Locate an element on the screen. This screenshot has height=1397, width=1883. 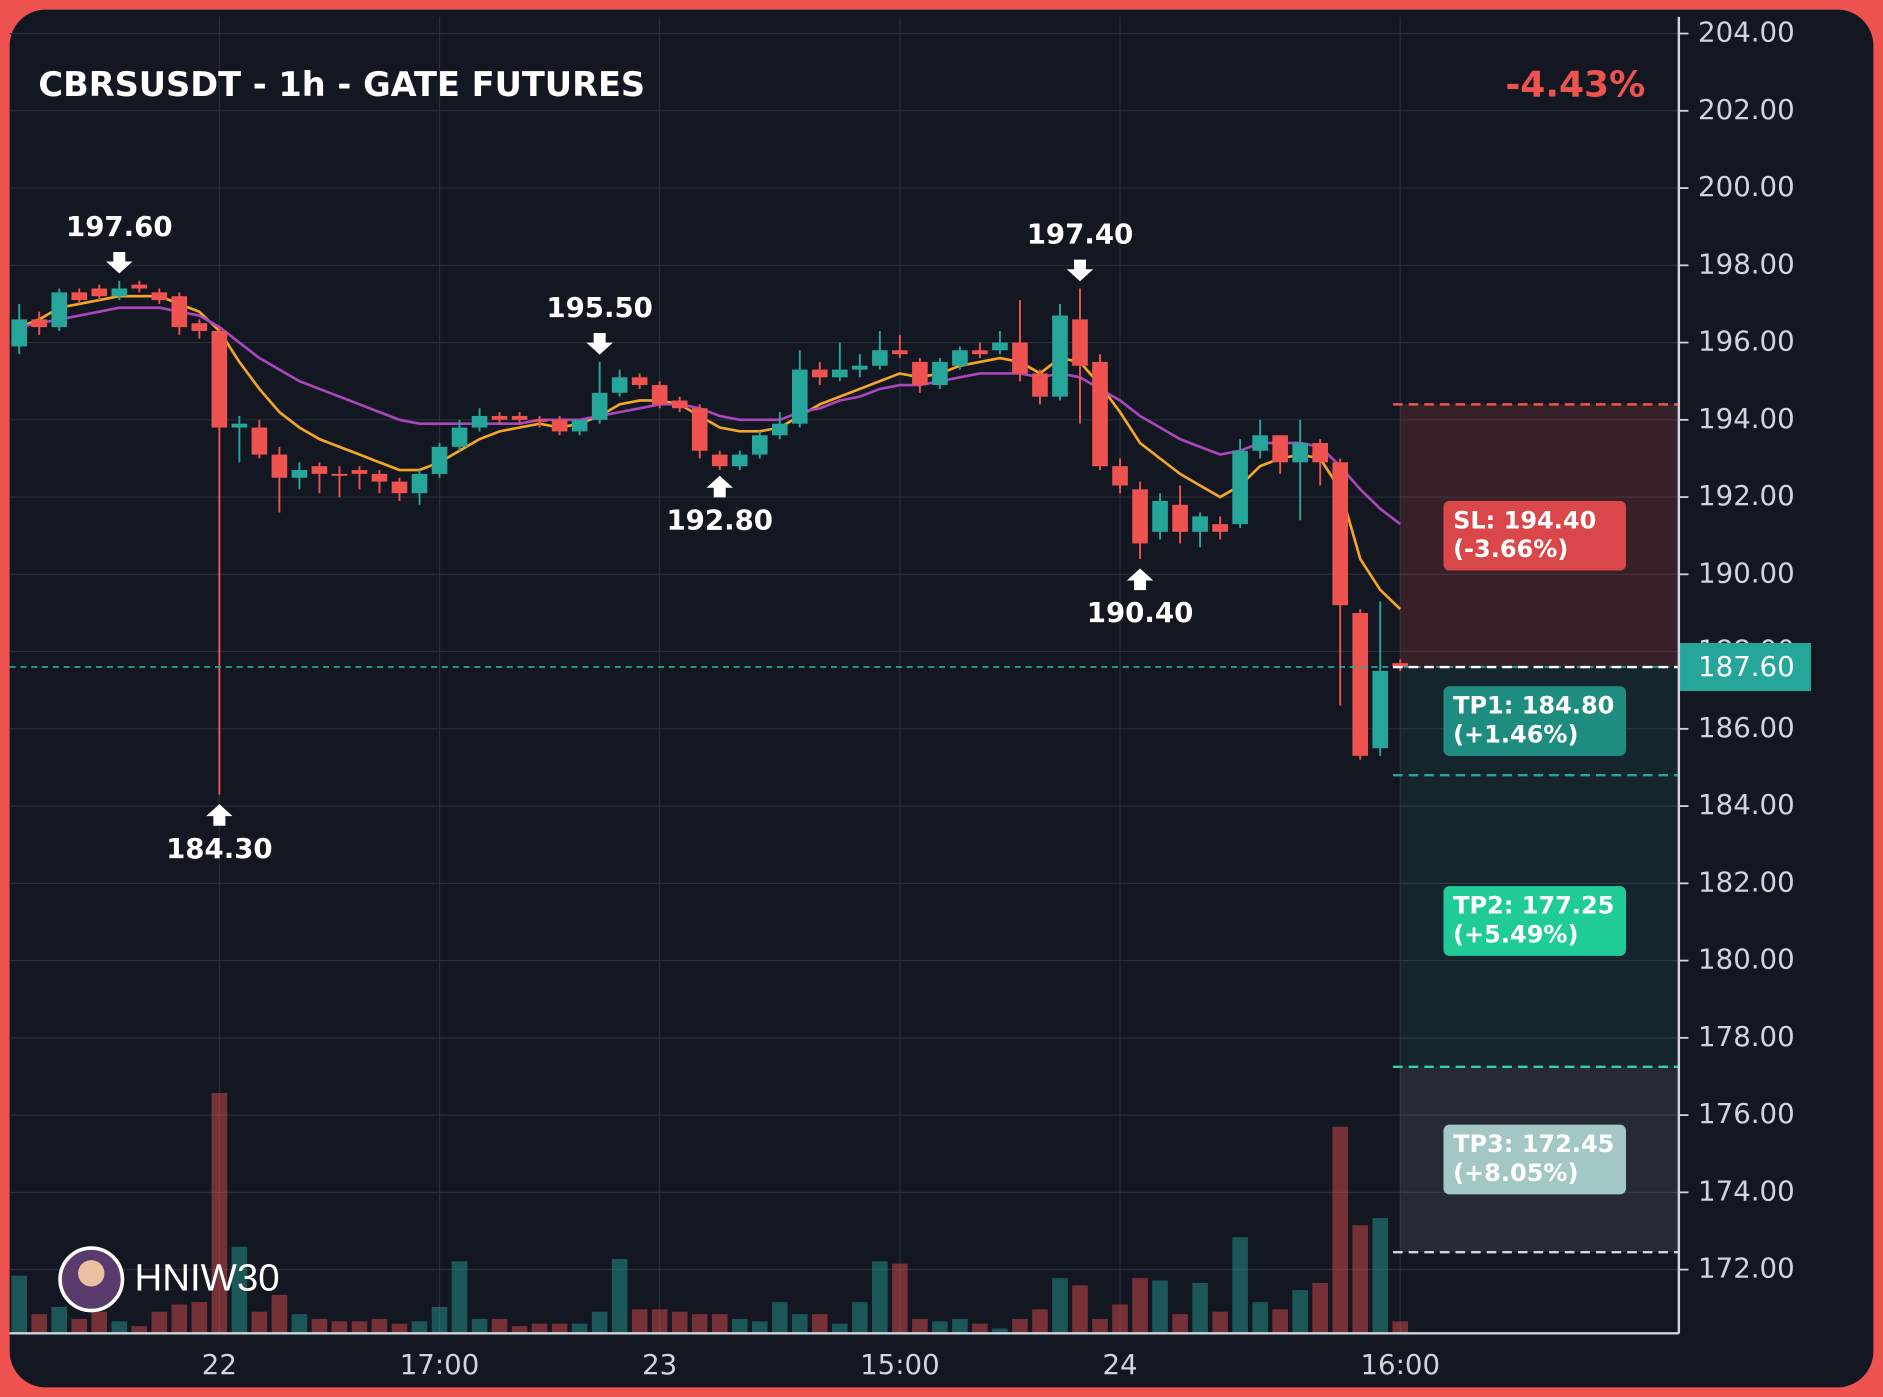
level-label: SL: 194.40 is located at coordinates (1524, 520).